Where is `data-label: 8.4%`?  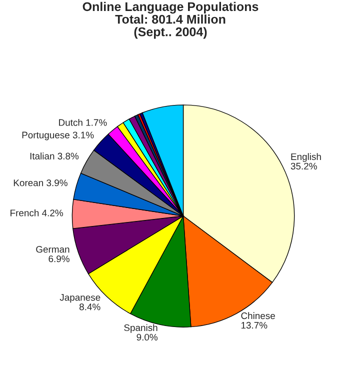 data-label: 8.4% is located at coordinates (89, 307).